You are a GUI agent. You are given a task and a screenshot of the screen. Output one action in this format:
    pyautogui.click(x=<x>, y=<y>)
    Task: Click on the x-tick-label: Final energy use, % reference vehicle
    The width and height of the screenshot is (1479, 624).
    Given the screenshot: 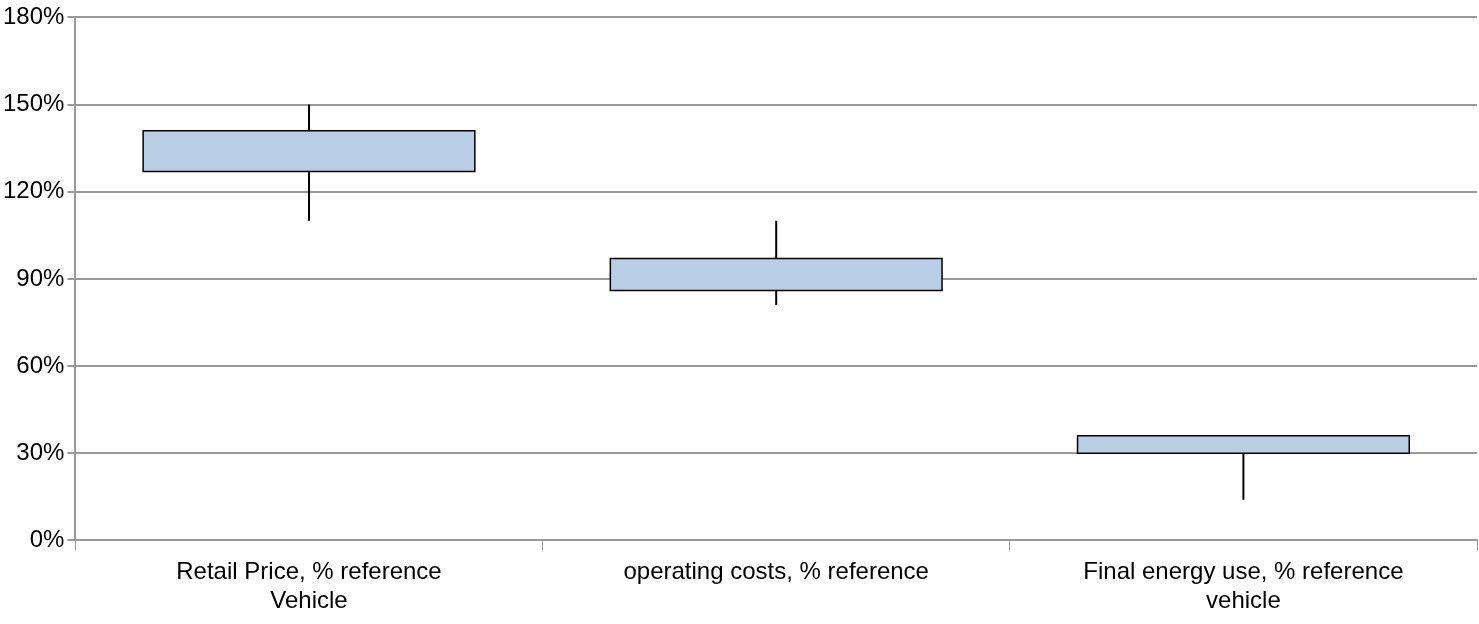 What is the action you would take?
    pyautogui.click(x=1243, y=585)
    